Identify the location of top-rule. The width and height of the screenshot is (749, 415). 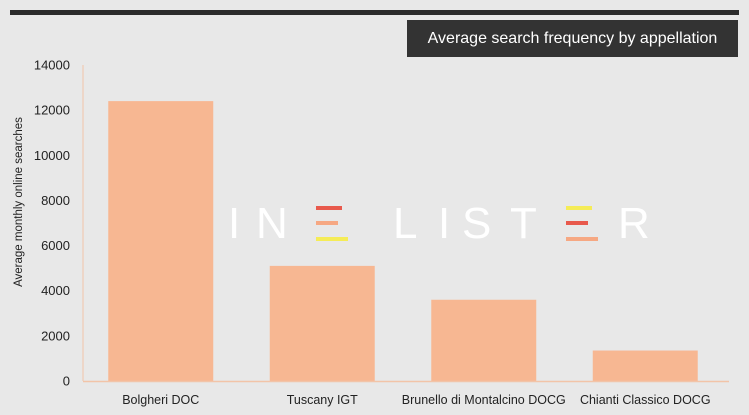
(374, 12).